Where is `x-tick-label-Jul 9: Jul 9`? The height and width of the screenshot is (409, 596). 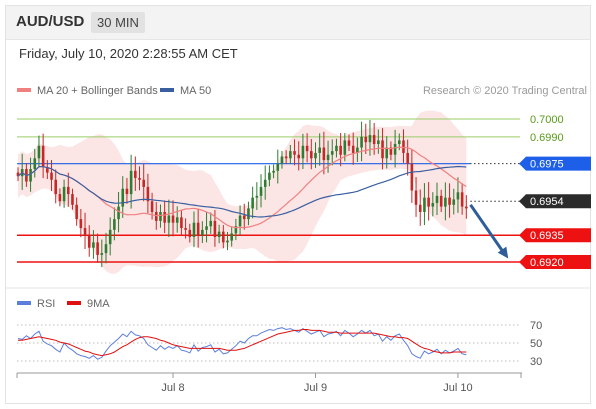 x-tick-label-Jul 9: Jul 9 is located at coordinates (315, 388).